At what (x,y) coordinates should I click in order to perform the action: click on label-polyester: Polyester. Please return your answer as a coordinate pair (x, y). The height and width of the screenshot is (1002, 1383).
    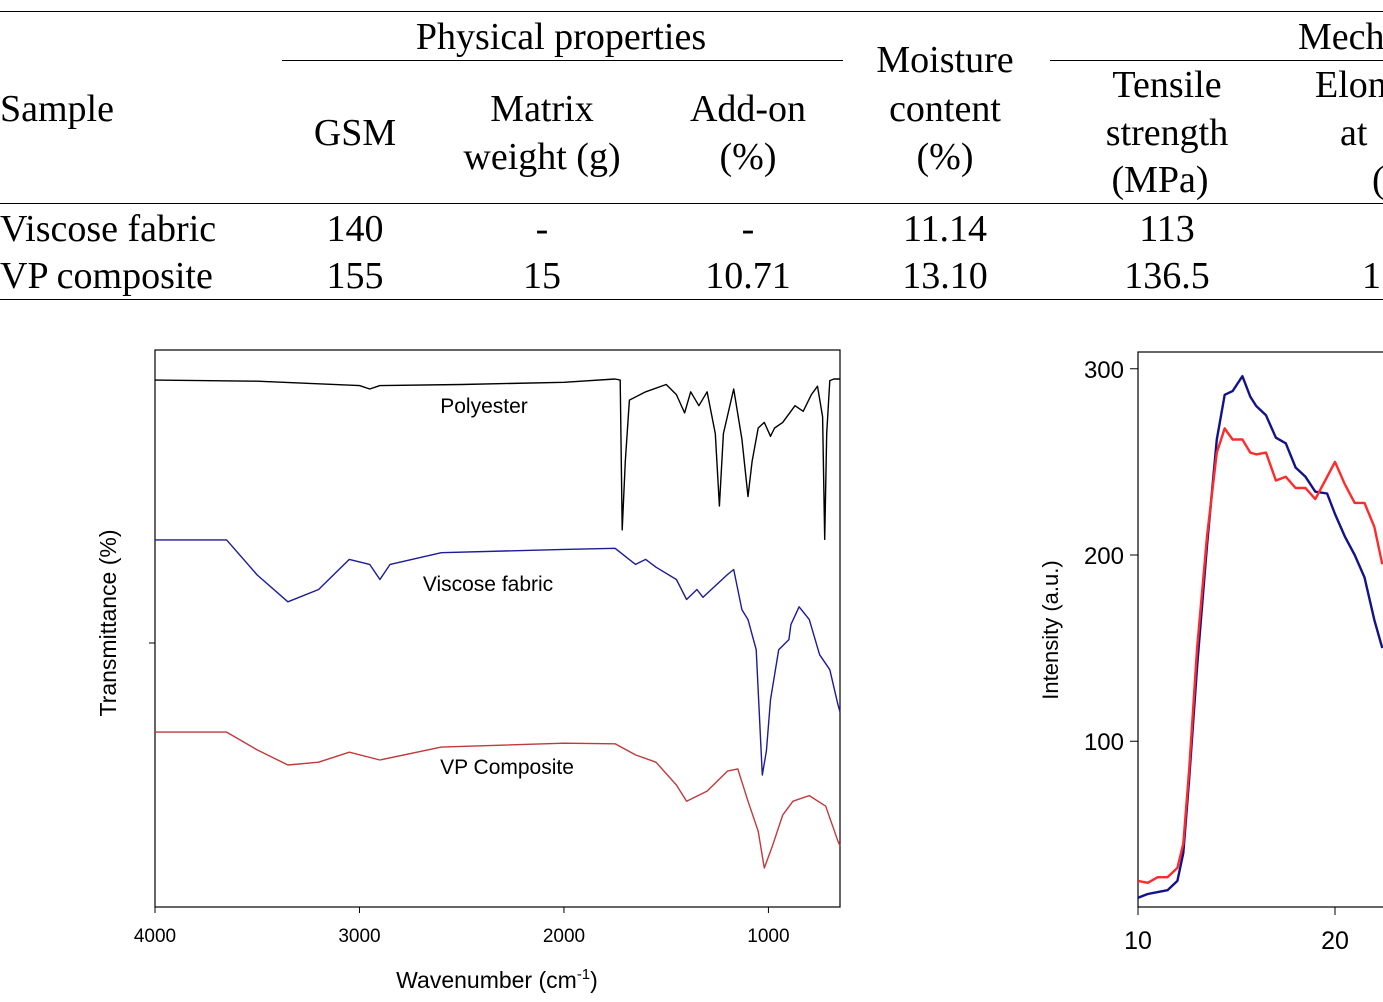
    Looking at the image, I should click on (484, 406).